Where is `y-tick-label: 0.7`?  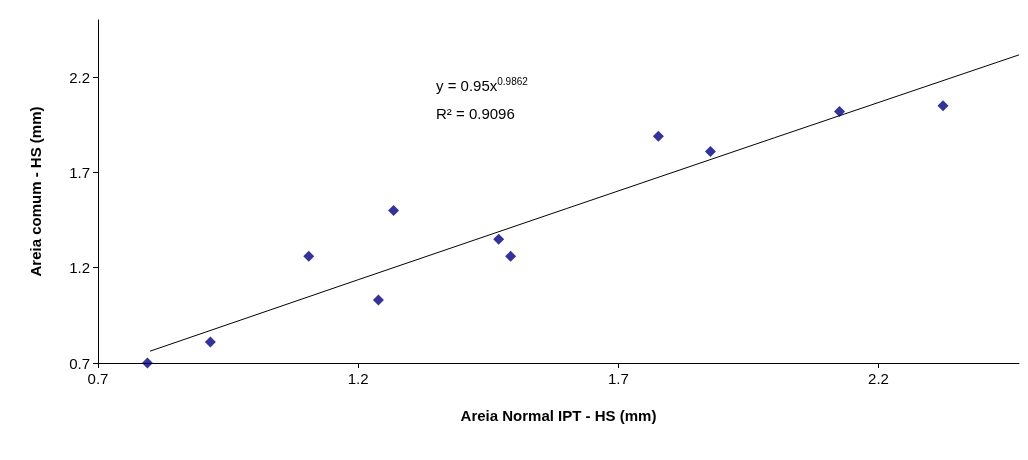 y-tick-label: 0.7 is located at coordinates (79, 363).